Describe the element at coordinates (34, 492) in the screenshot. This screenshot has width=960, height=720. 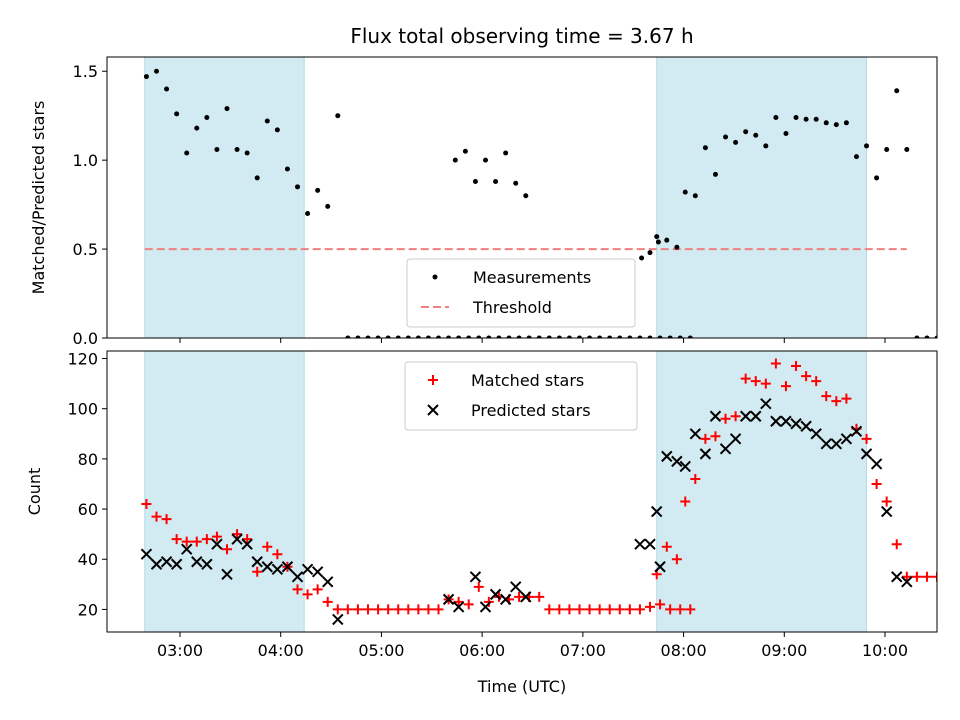
I see `y-axis-label: Count` at that location.